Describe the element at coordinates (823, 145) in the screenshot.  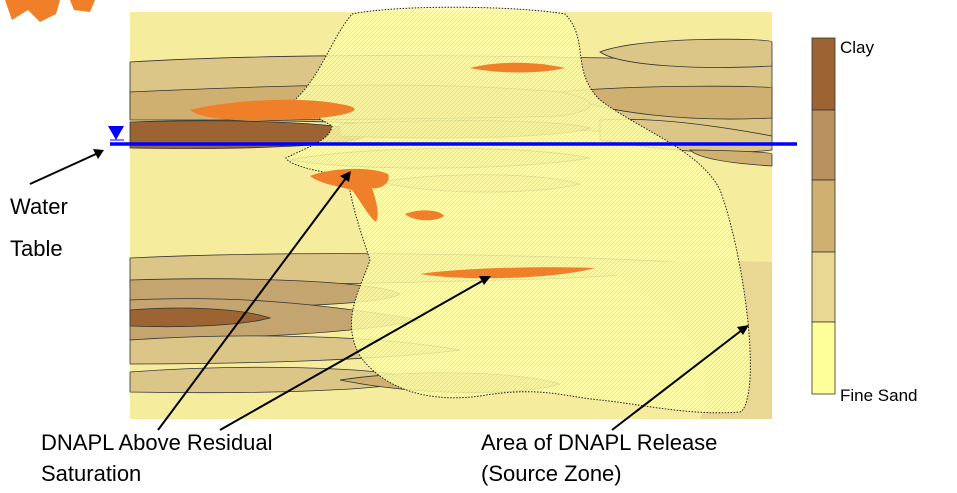
I see `legend-swatch-silty-clay` at that location.